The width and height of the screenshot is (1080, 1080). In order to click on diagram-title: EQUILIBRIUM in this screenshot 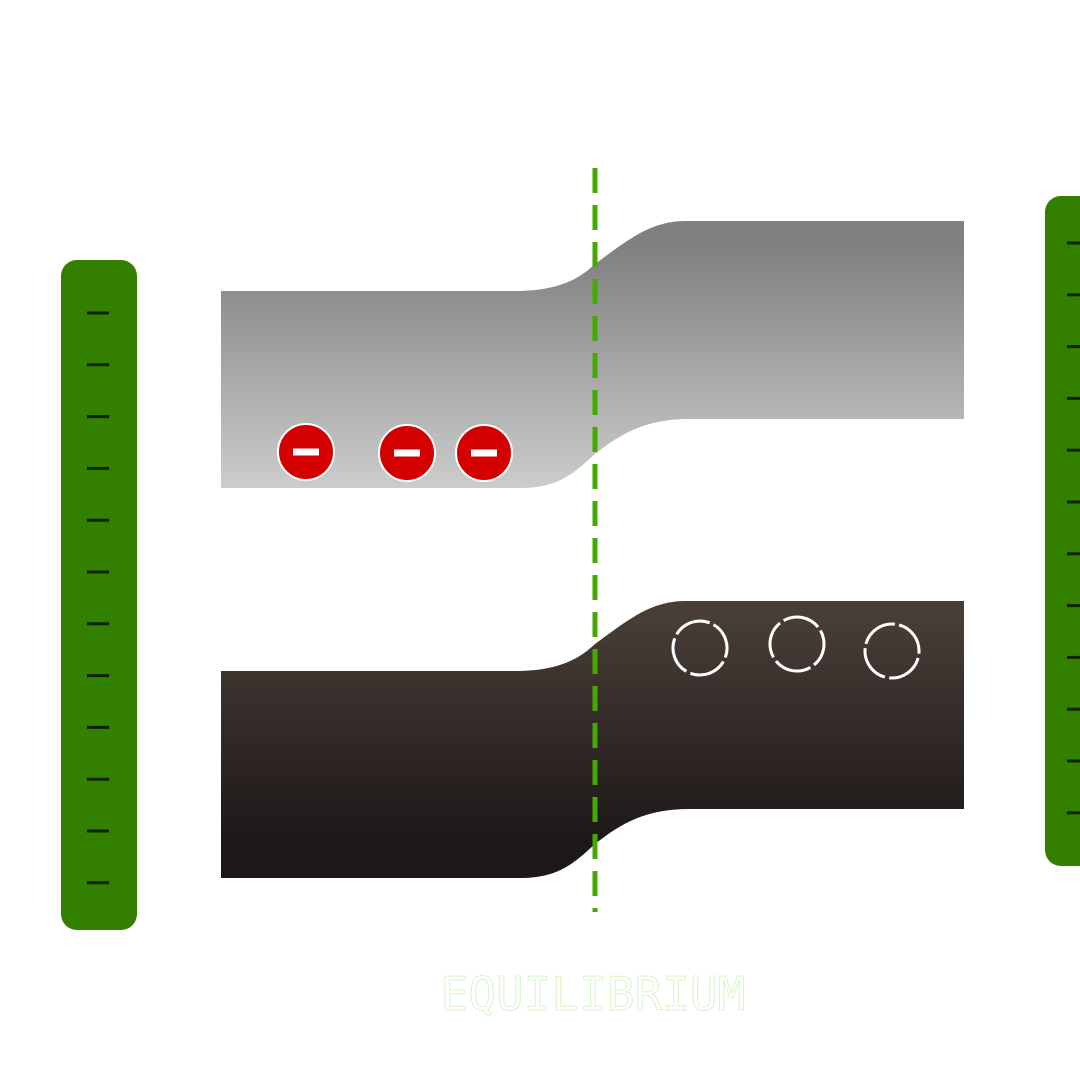, I will do `click(593, 994)`.